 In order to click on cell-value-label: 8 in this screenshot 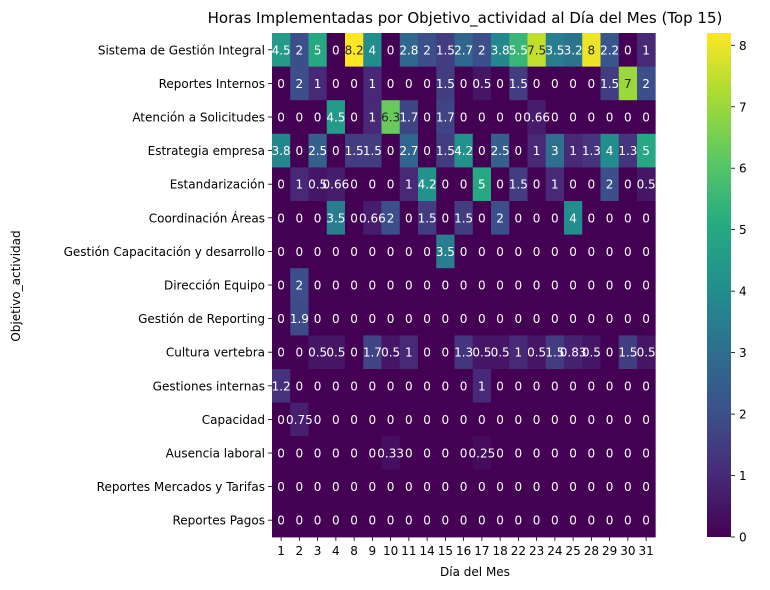, I will do `click(592, 50)`.